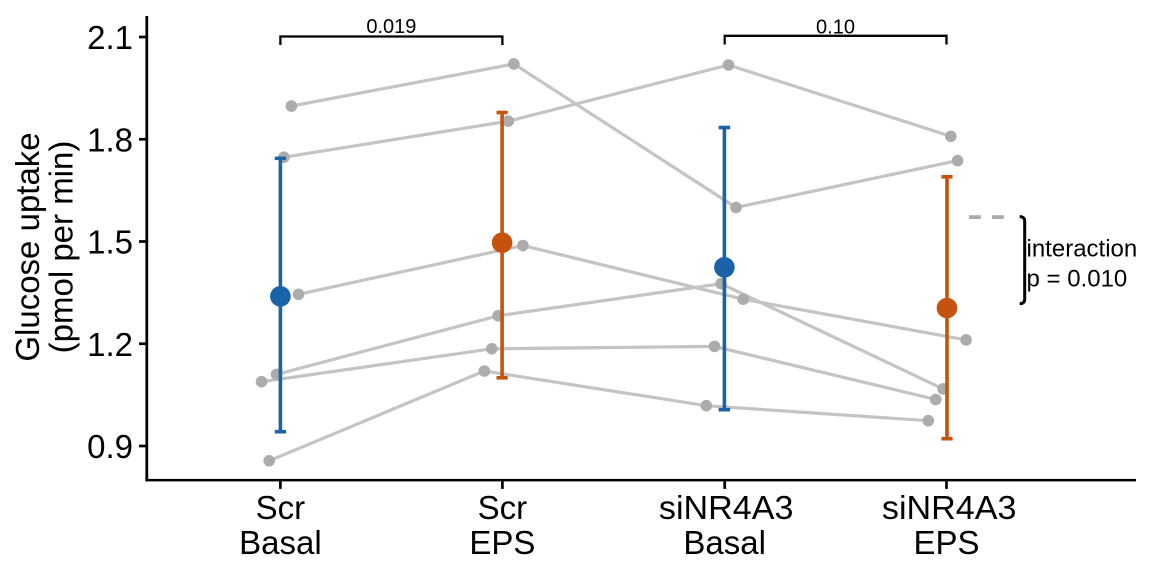 This screenshot has height=576, width=1152. Describe the element at coordinates (110, 446) in the screenshot. I see `svg-text: 0.9` at that location.